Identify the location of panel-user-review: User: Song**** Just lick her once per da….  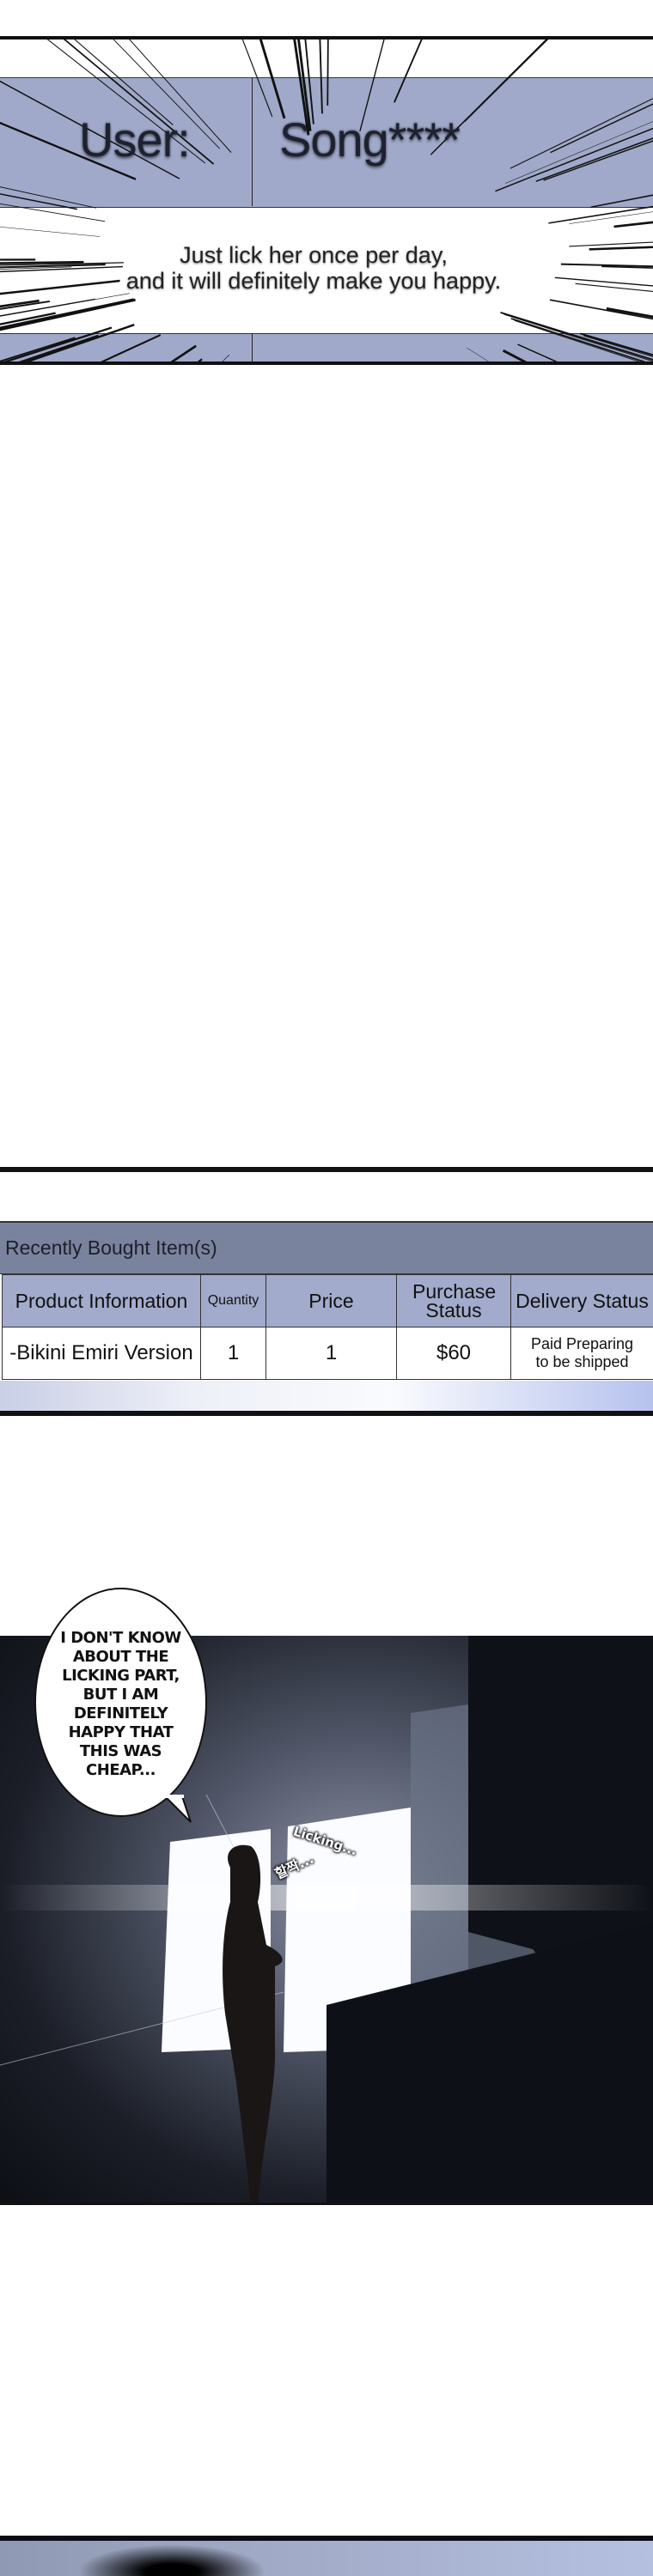
(326, 201).